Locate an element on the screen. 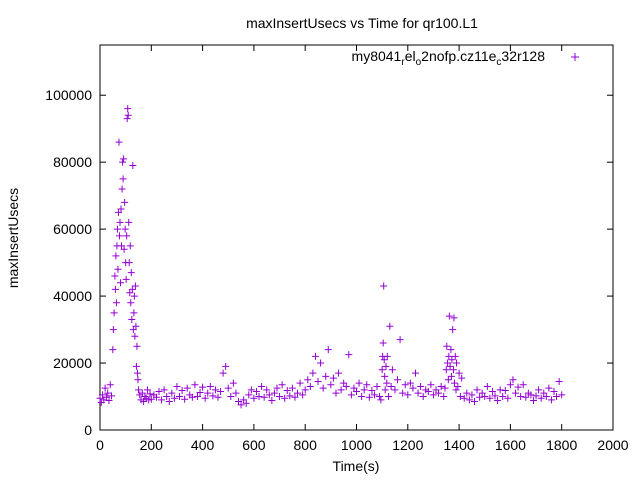  y-tick-label: 60000 is located at coordinates (72, 229).